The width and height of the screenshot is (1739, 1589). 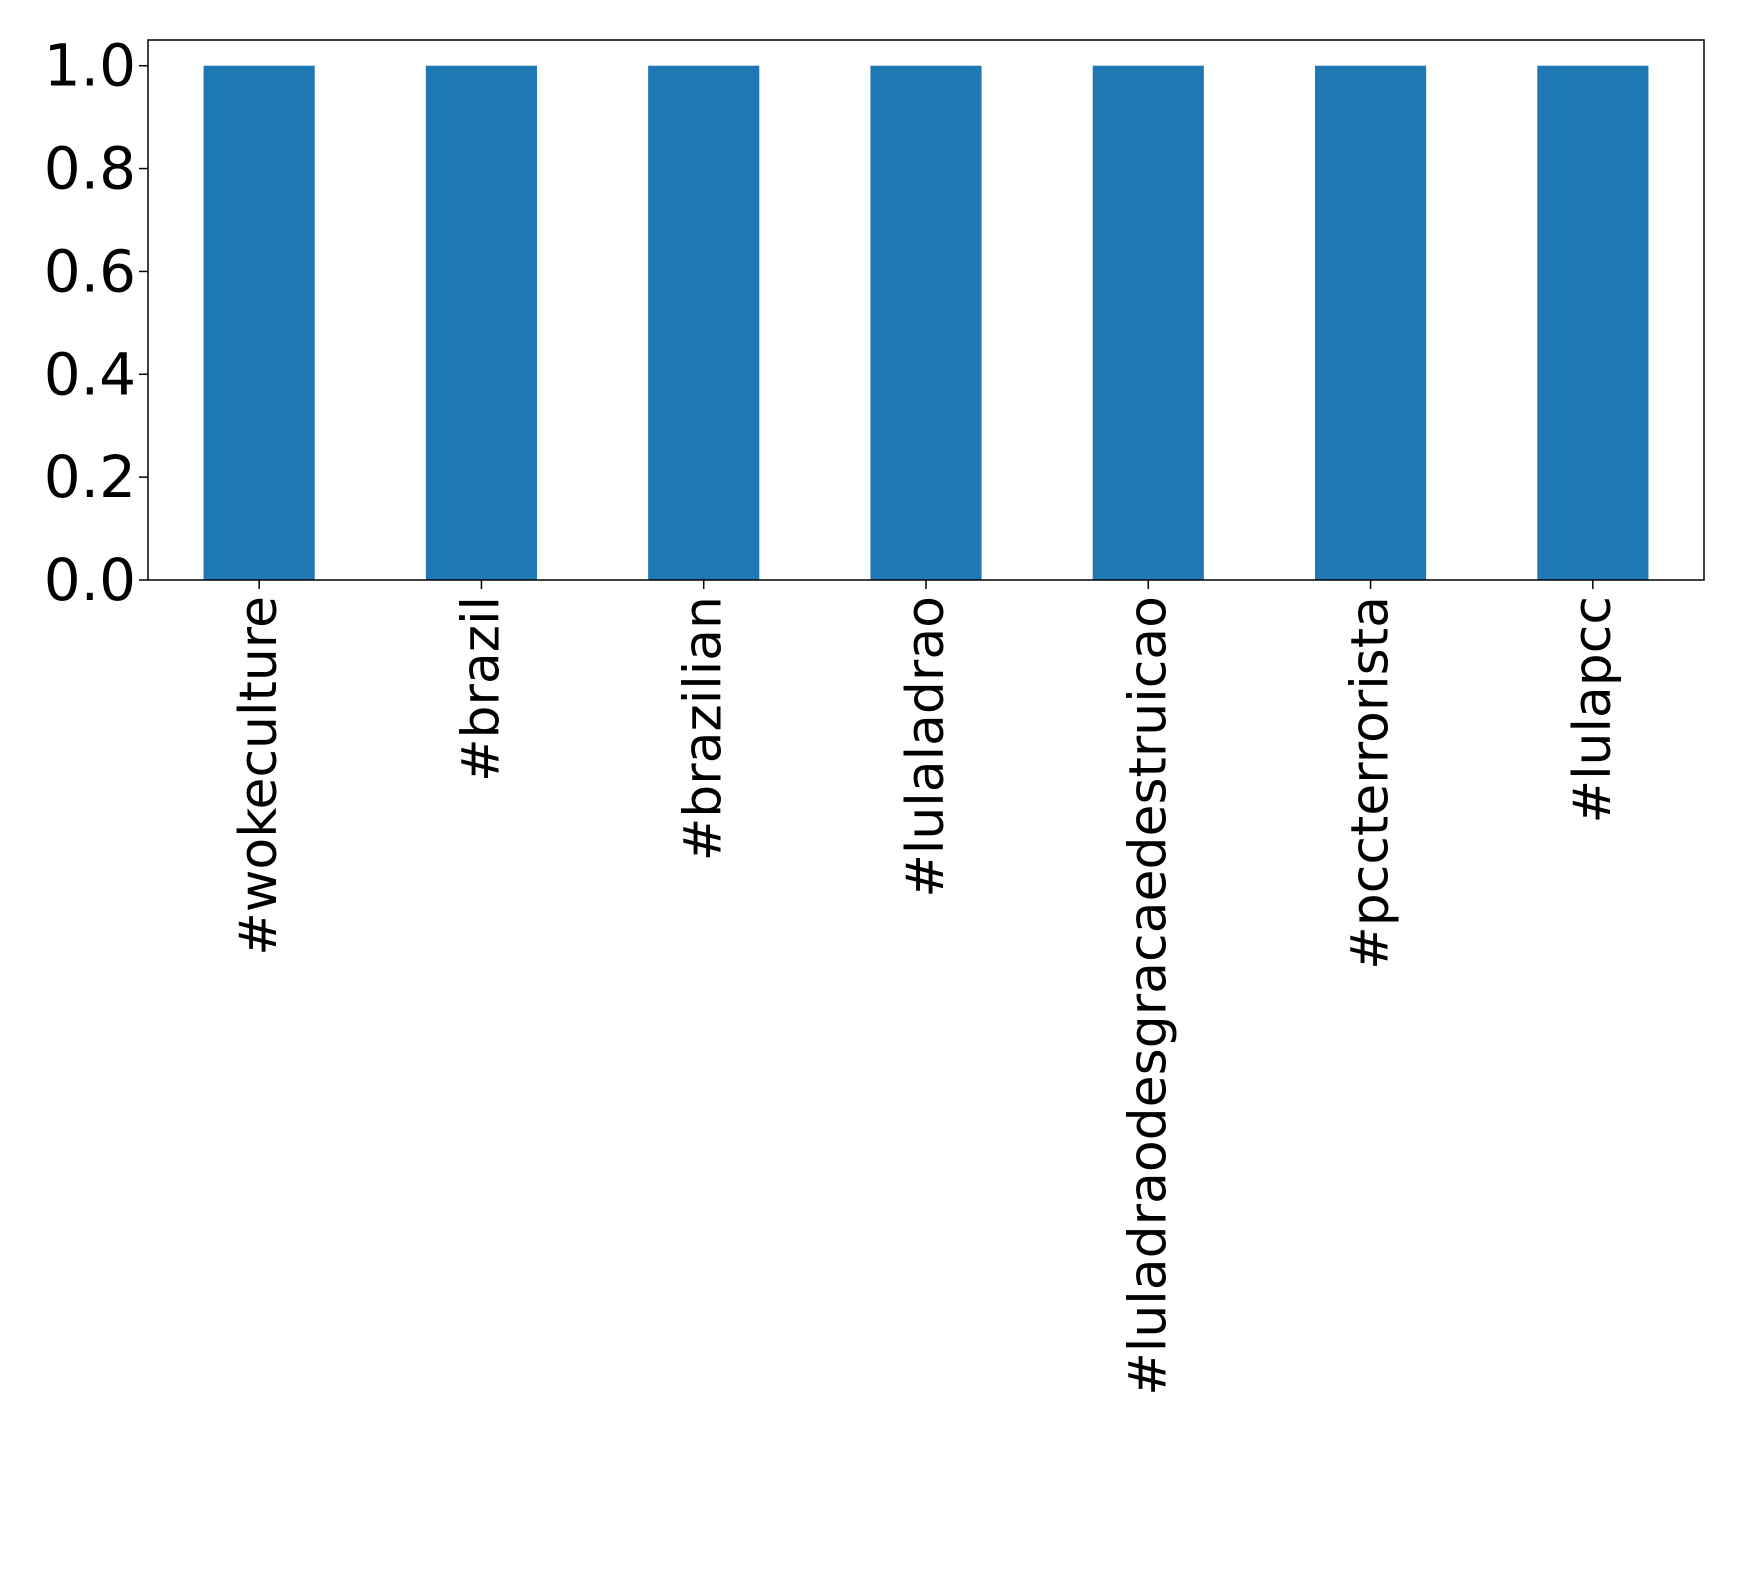 I want to click on bar-lulaladrao, so click(x=926, y=322).